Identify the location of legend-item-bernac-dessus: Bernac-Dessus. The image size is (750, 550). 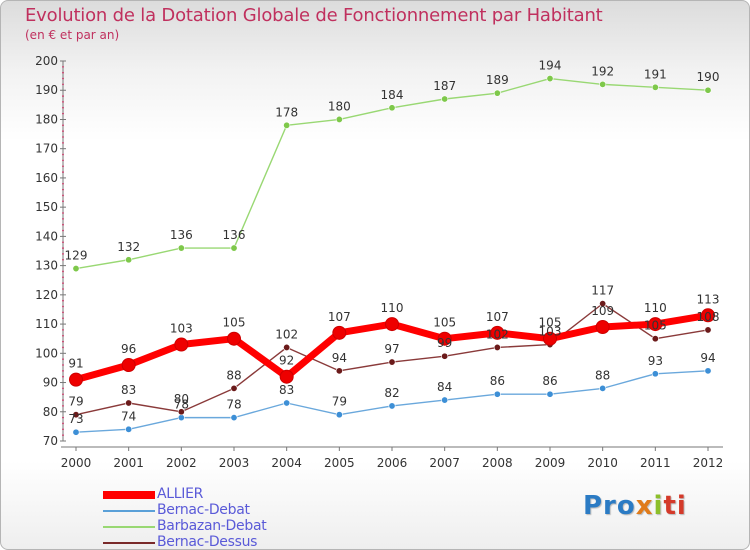
(253, 542).